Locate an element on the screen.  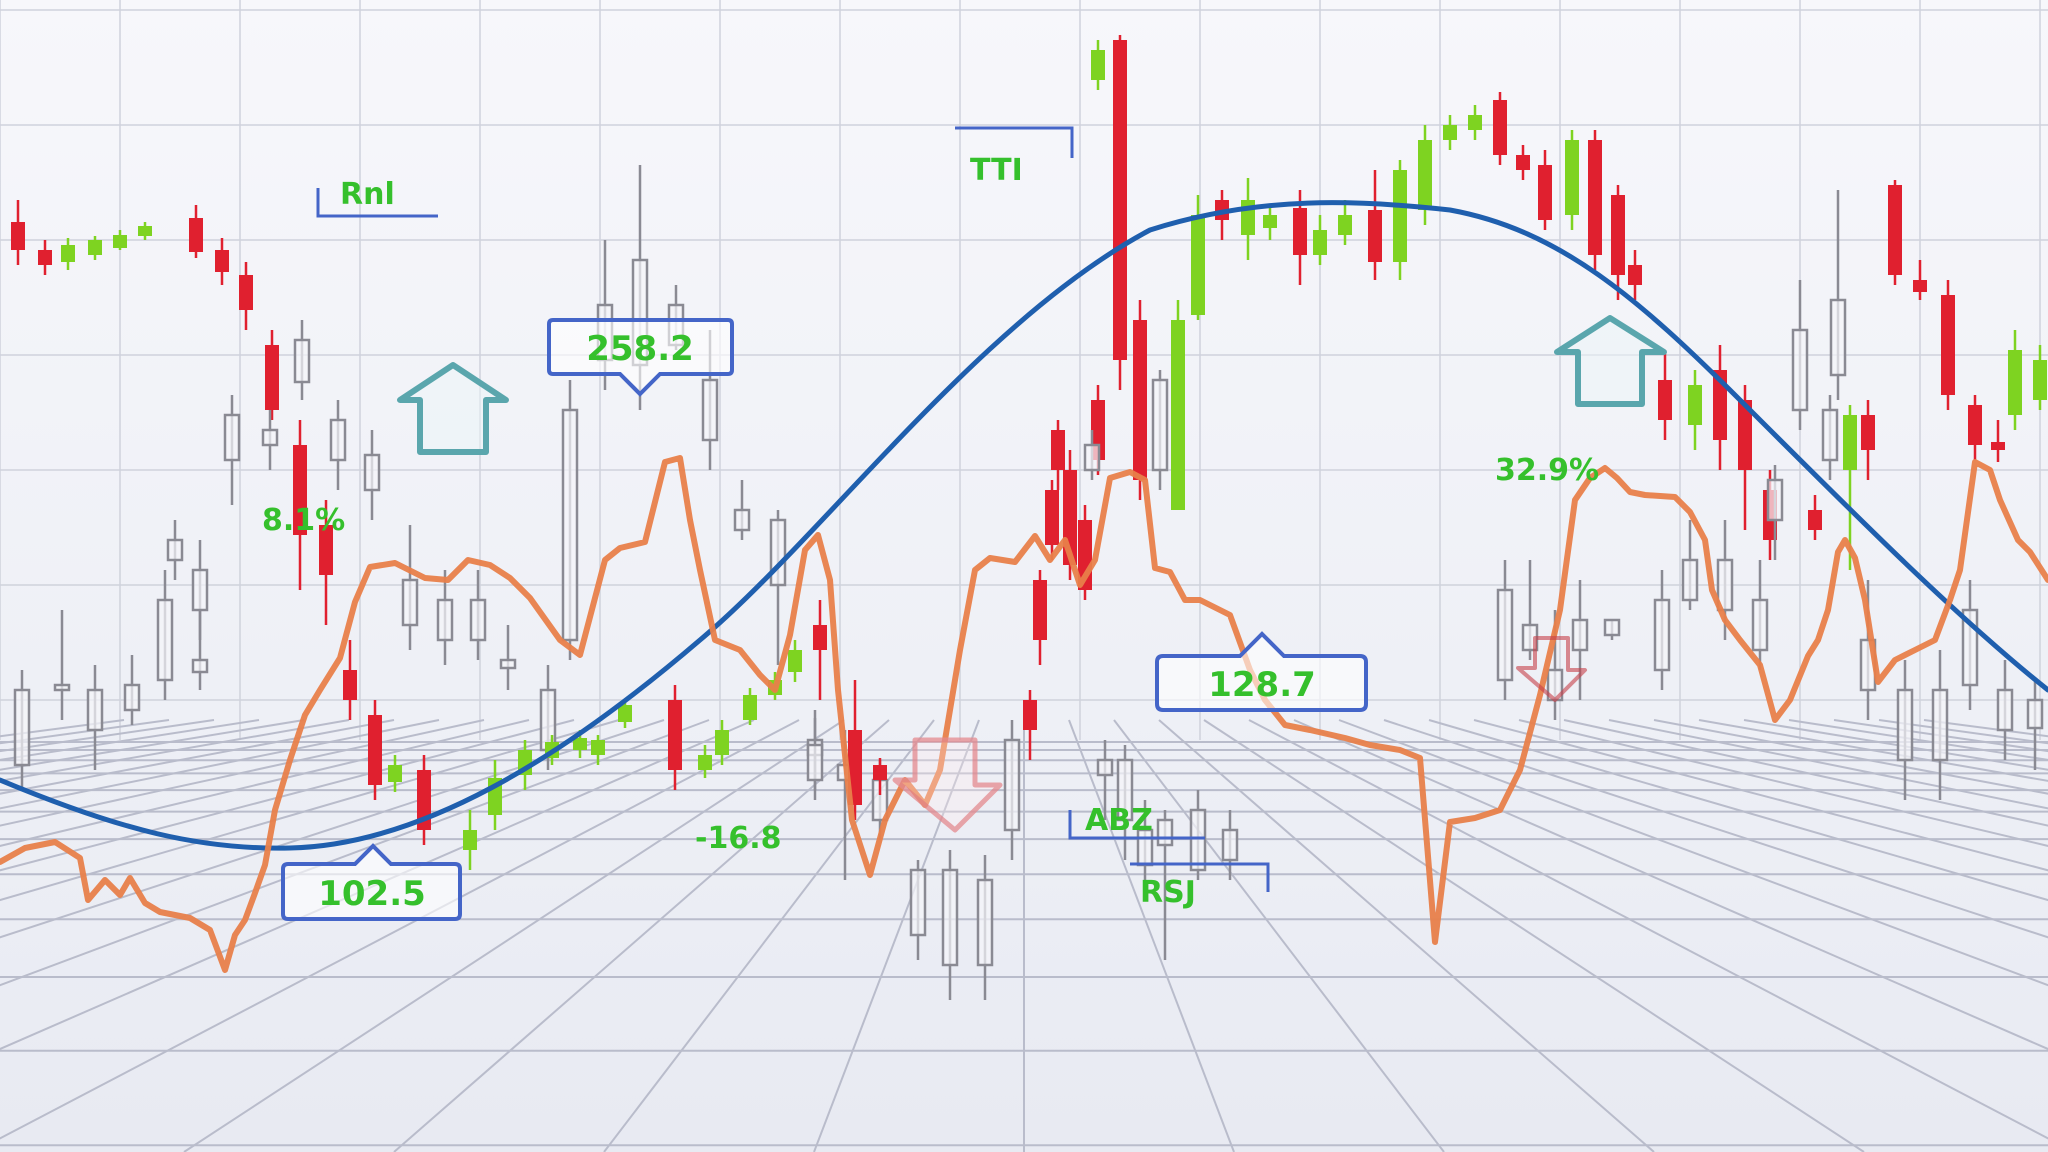
badge-1-value: 258.2 is located at coordinates (640, 349).